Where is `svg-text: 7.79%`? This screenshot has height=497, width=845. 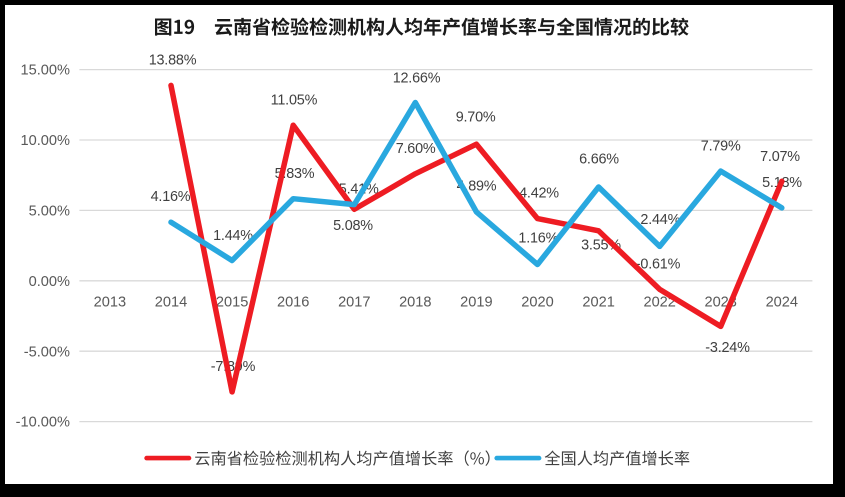 svg-text: 7.79% is located at coordinates (721, 146).